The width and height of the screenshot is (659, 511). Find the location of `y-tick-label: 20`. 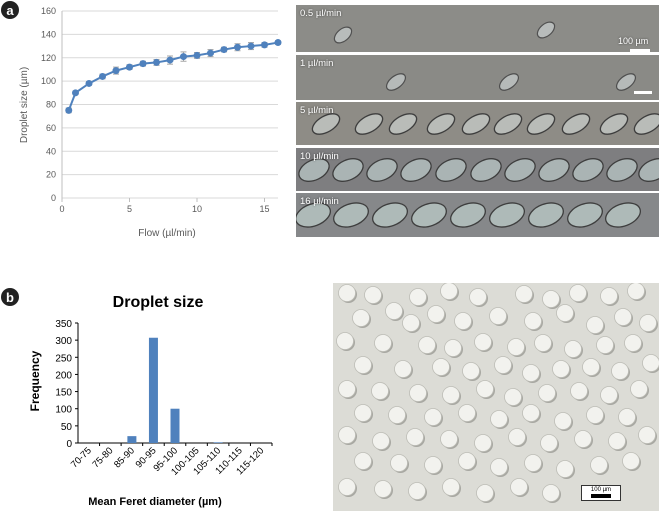

y-tick-label: 20 is located at coordinates (51, 175).